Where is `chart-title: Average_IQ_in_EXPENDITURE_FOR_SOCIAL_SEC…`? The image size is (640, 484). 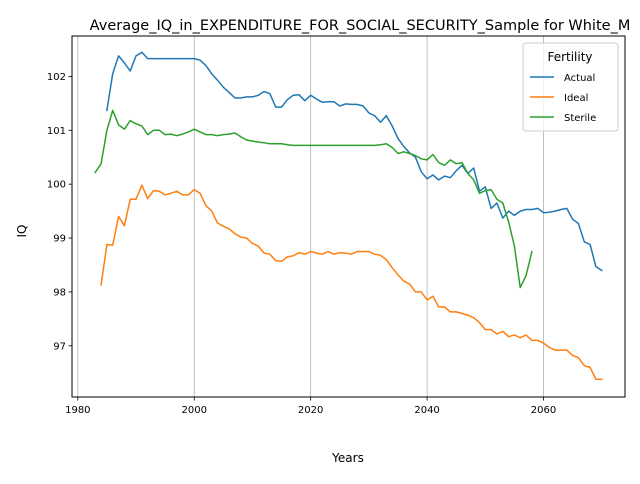
chart-title: Average_IQ_in_EXPENDITURE_FOR_SOCIAL_SEC… is located at coordinates (360, 26).